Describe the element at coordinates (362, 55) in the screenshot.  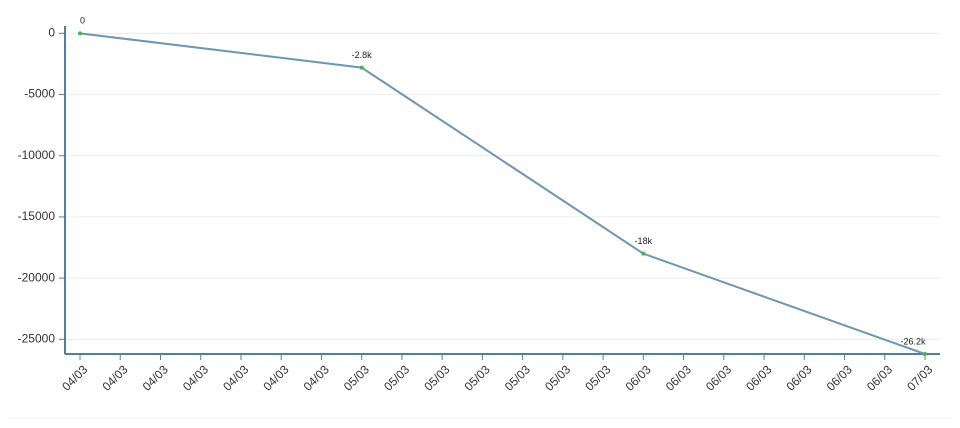
I see `value-label: -2.8k` at that location.